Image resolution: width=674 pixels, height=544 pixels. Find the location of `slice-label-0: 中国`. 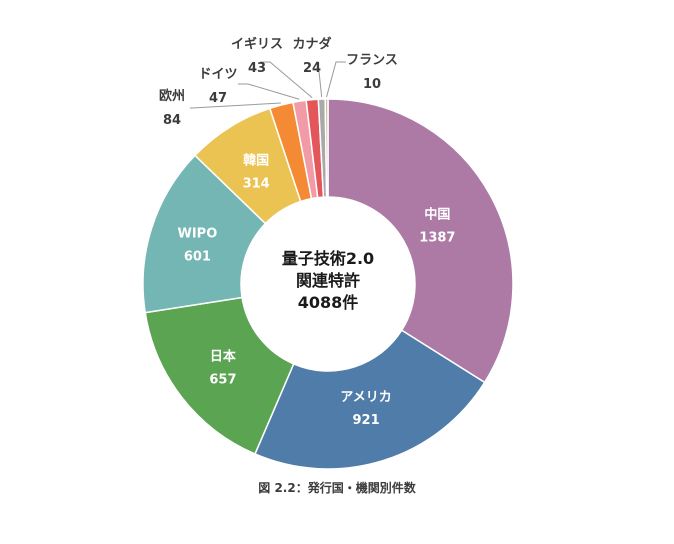

slice-label-0: 中国 is located at coordinates (437, 215).